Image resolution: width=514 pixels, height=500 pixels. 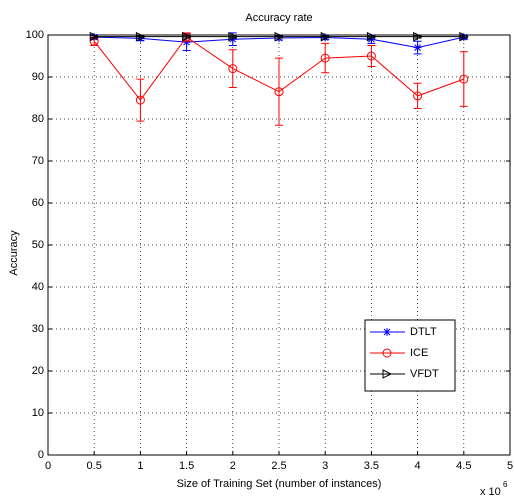 What do you see at coordinates (14, 253) in the screenshot?
I see `y-axis-label: Accuracy` at bounding box center [14, 253].